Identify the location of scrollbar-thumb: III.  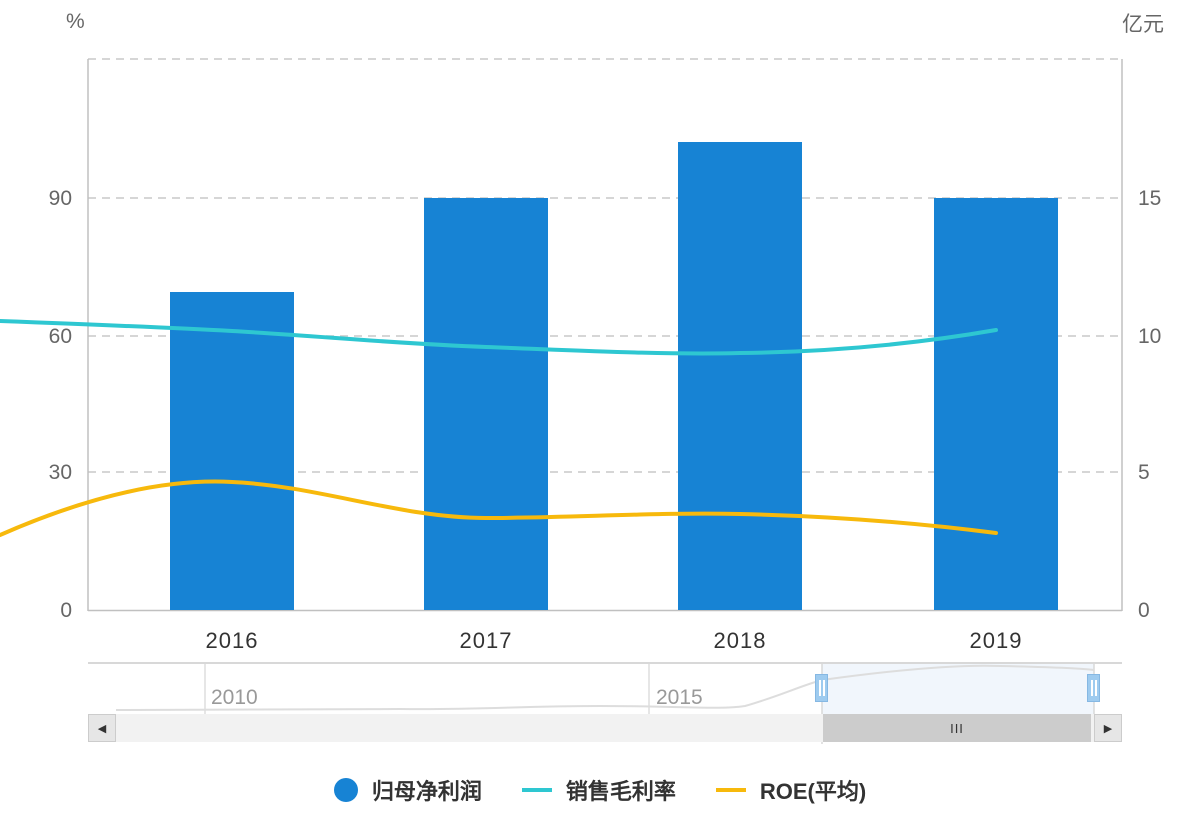
(957, 728).